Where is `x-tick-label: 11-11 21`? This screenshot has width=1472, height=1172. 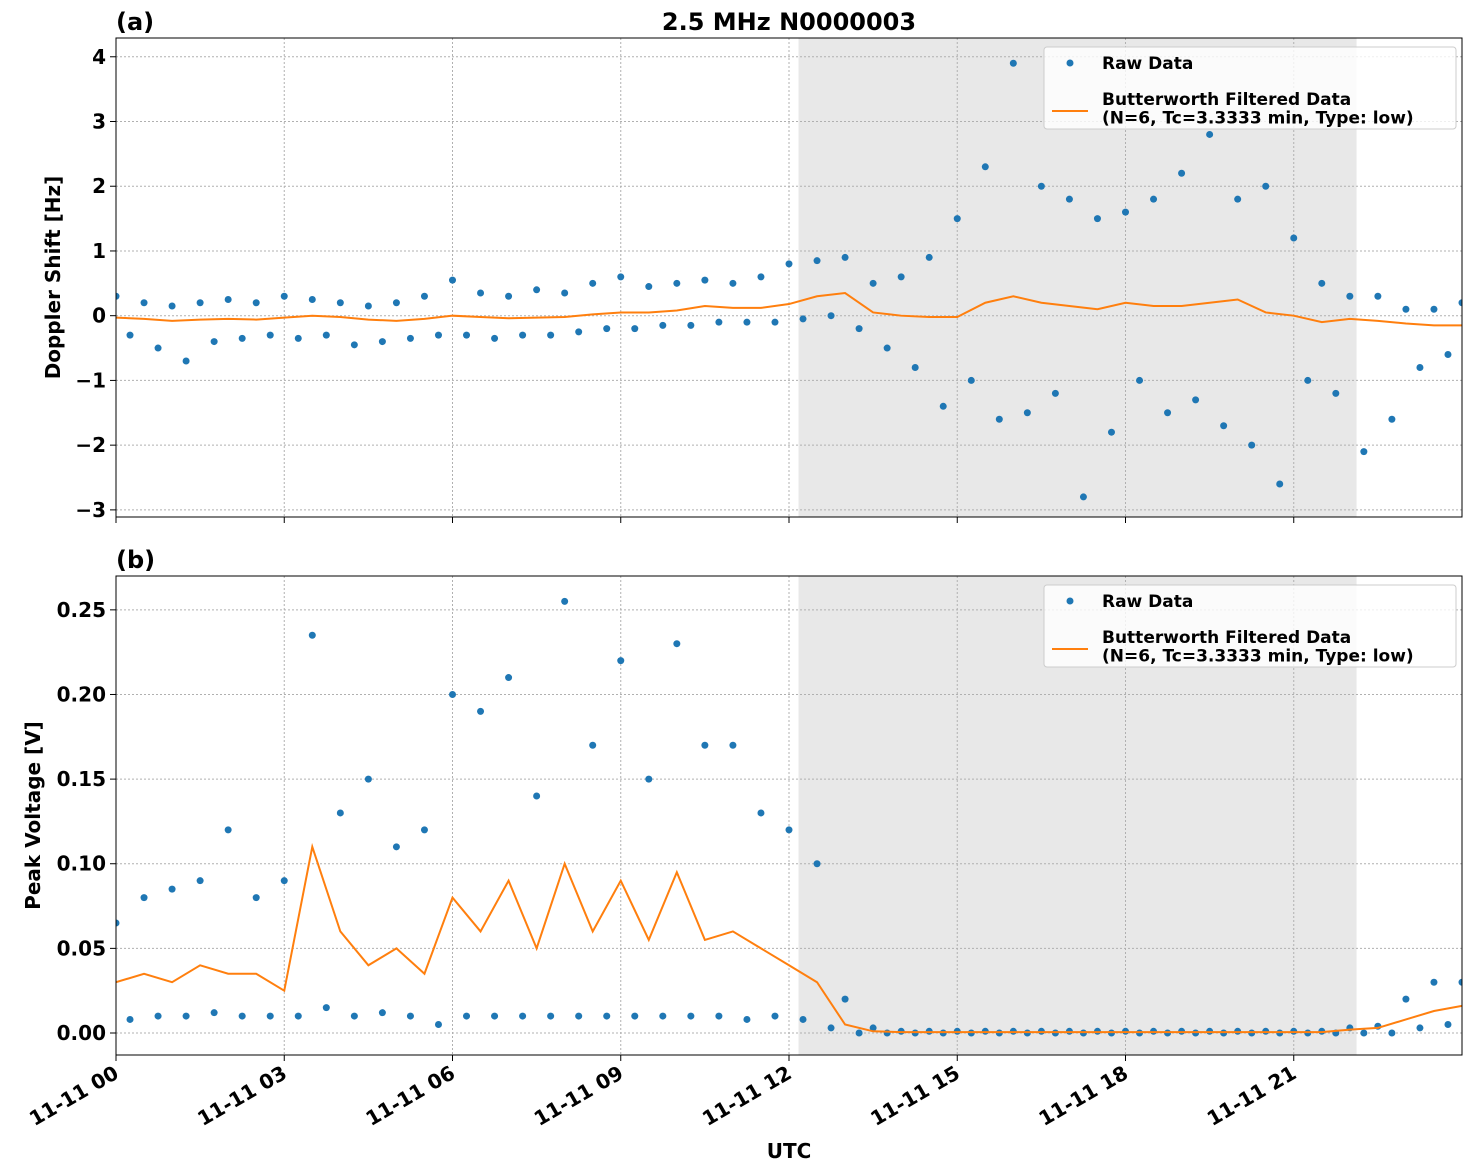 x-tick-label: 11-11 21 is located at coordinates (1252, 1096).